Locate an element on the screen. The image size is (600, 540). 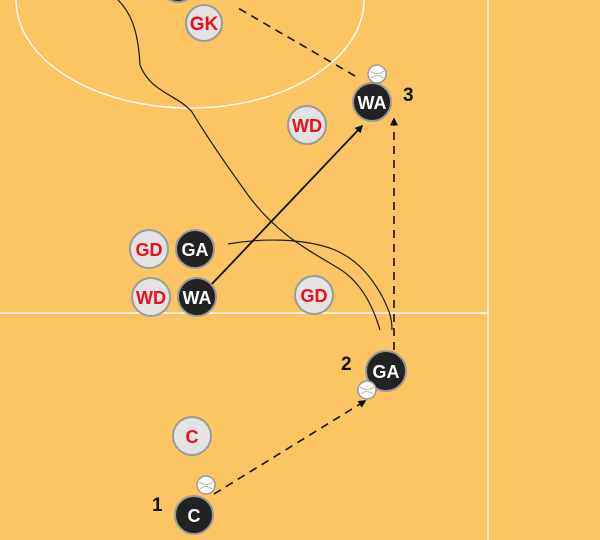
goal-circle-line is located at coordinates (190, 54).